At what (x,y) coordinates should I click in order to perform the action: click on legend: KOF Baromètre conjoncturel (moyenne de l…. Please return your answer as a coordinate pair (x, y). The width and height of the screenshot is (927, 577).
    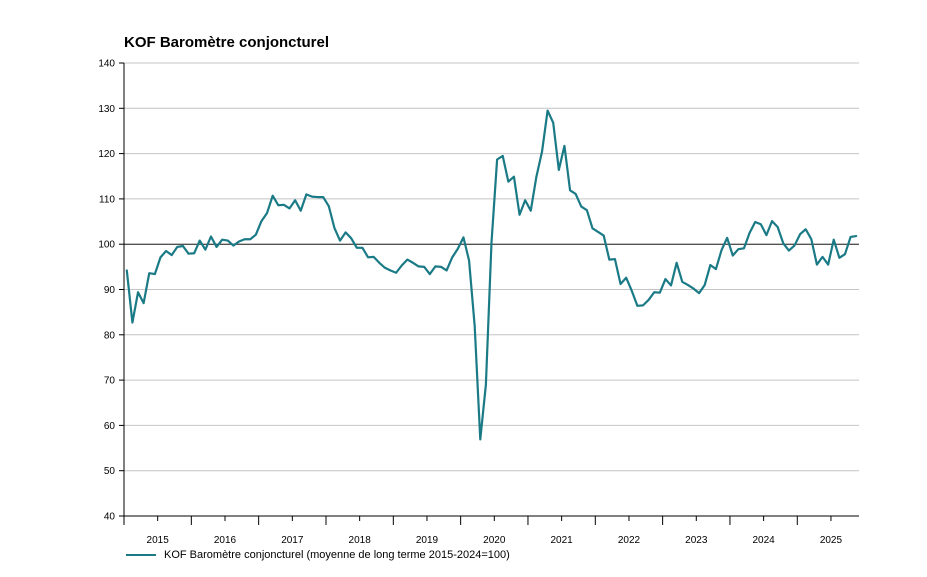
    Looking at the image, I should click on (318, 555).